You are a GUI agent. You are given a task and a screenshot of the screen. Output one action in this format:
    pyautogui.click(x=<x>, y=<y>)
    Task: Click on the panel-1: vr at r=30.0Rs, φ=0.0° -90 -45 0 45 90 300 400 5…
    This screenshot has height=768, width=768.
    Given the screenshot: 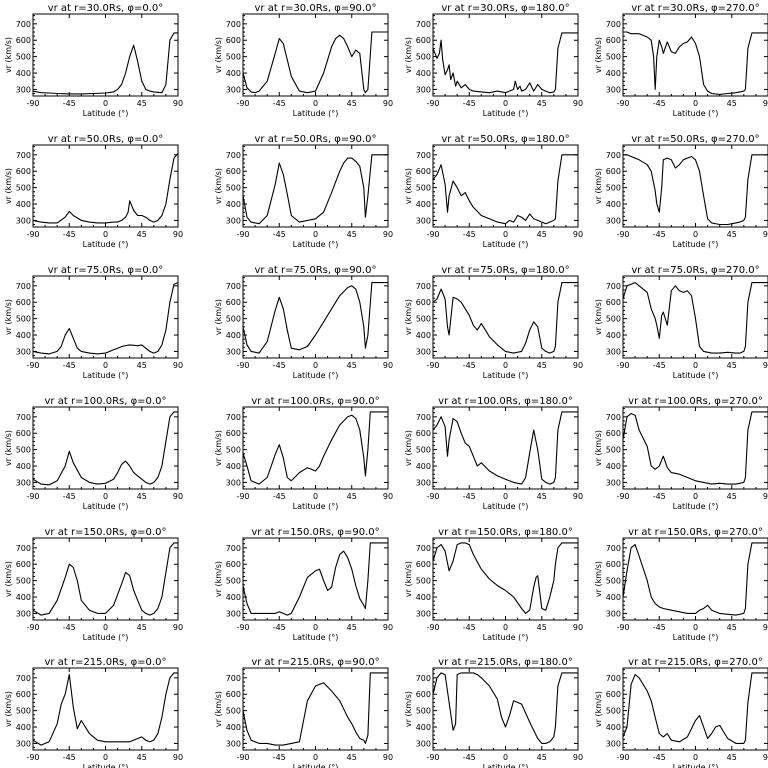 What is the action you would take?
    pyautogui.click(x=93, y=60)
    